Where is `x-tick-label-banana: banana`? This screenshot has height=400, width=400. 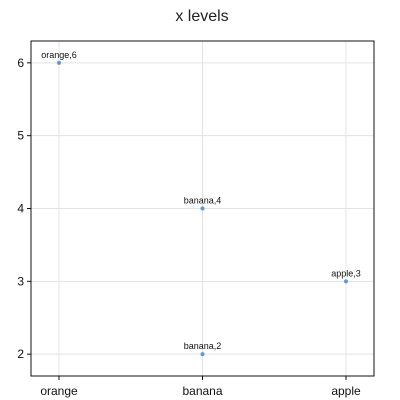
x-tick-label-banana: banana is located at coordinates (202, 391).